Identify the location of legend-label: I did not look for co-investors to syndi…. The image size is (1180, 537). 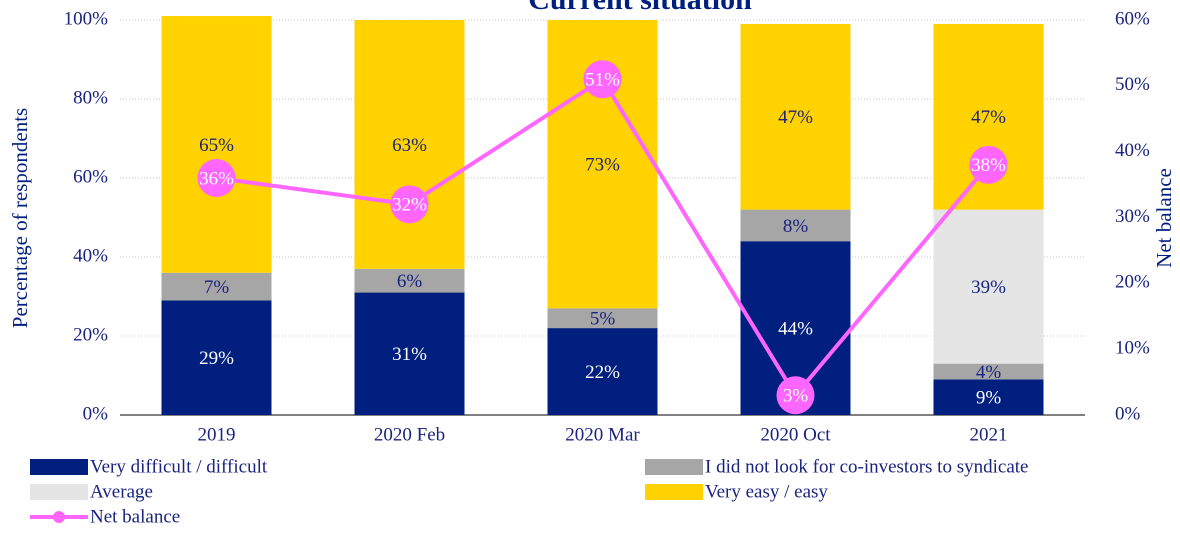
(866, 466).